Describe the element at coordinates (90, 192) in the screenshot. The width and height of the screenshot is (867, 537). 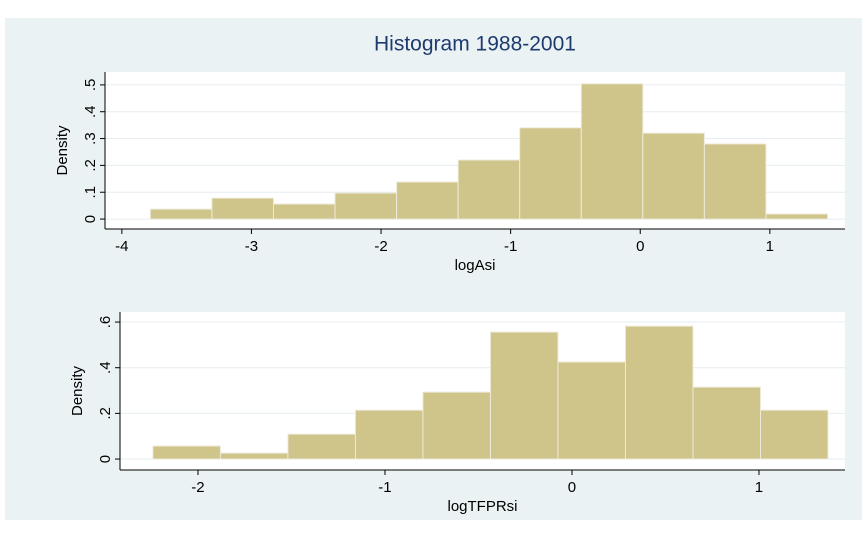
I see `y-tick-label: .1` at that location.